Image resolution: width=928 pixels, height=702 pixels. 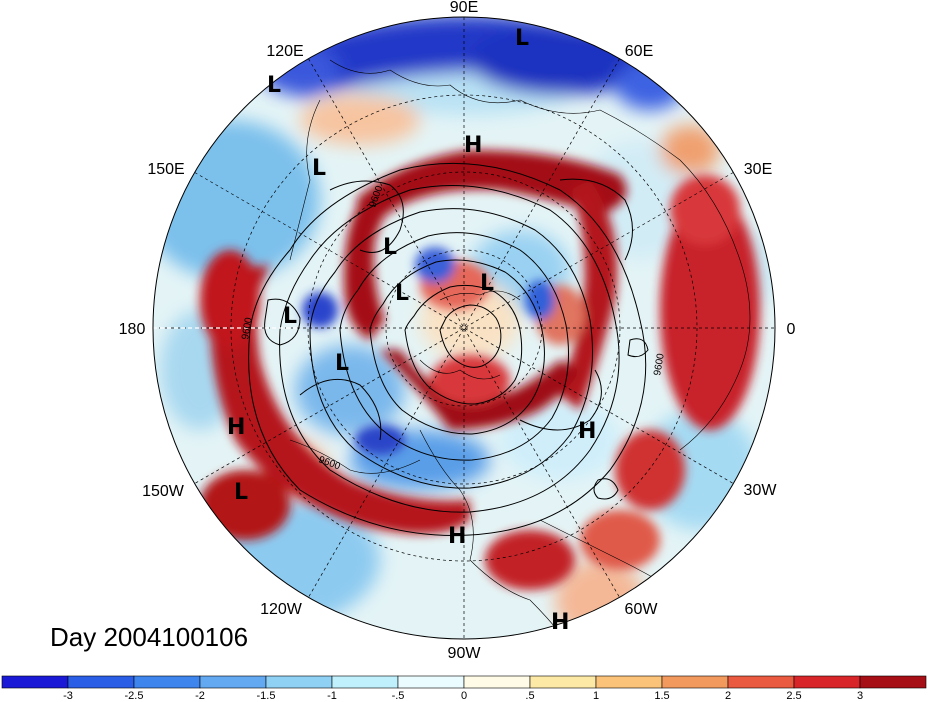 What do you see at coordinates (465, 653) in the screenshot?
I see `longitude-label-90w: 90W` at bounding box center [465, 653].